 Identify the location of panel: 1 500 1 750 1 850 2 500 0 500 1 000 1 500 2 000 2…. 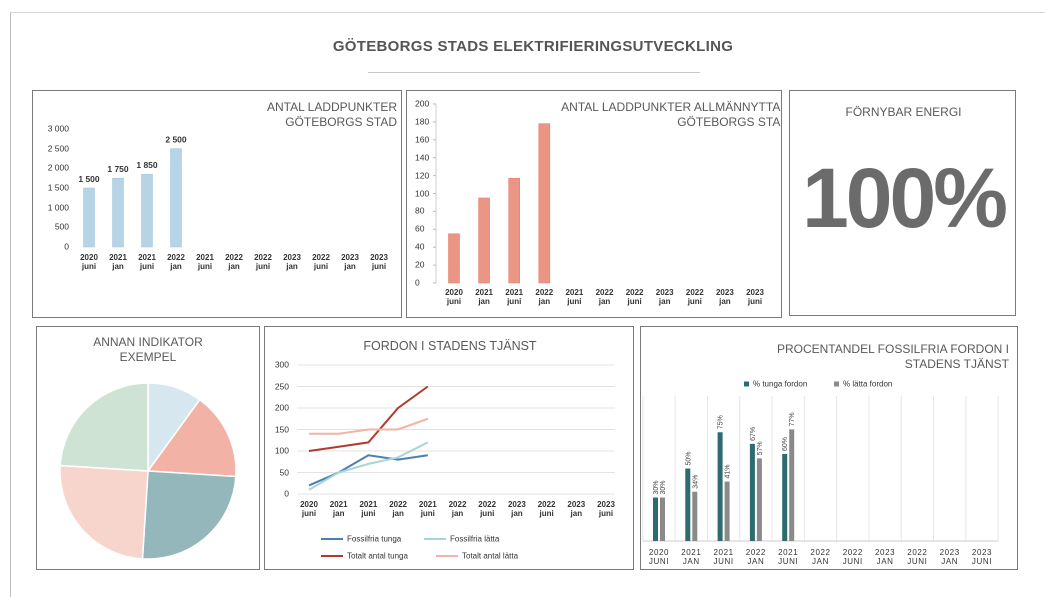
(217, 204).